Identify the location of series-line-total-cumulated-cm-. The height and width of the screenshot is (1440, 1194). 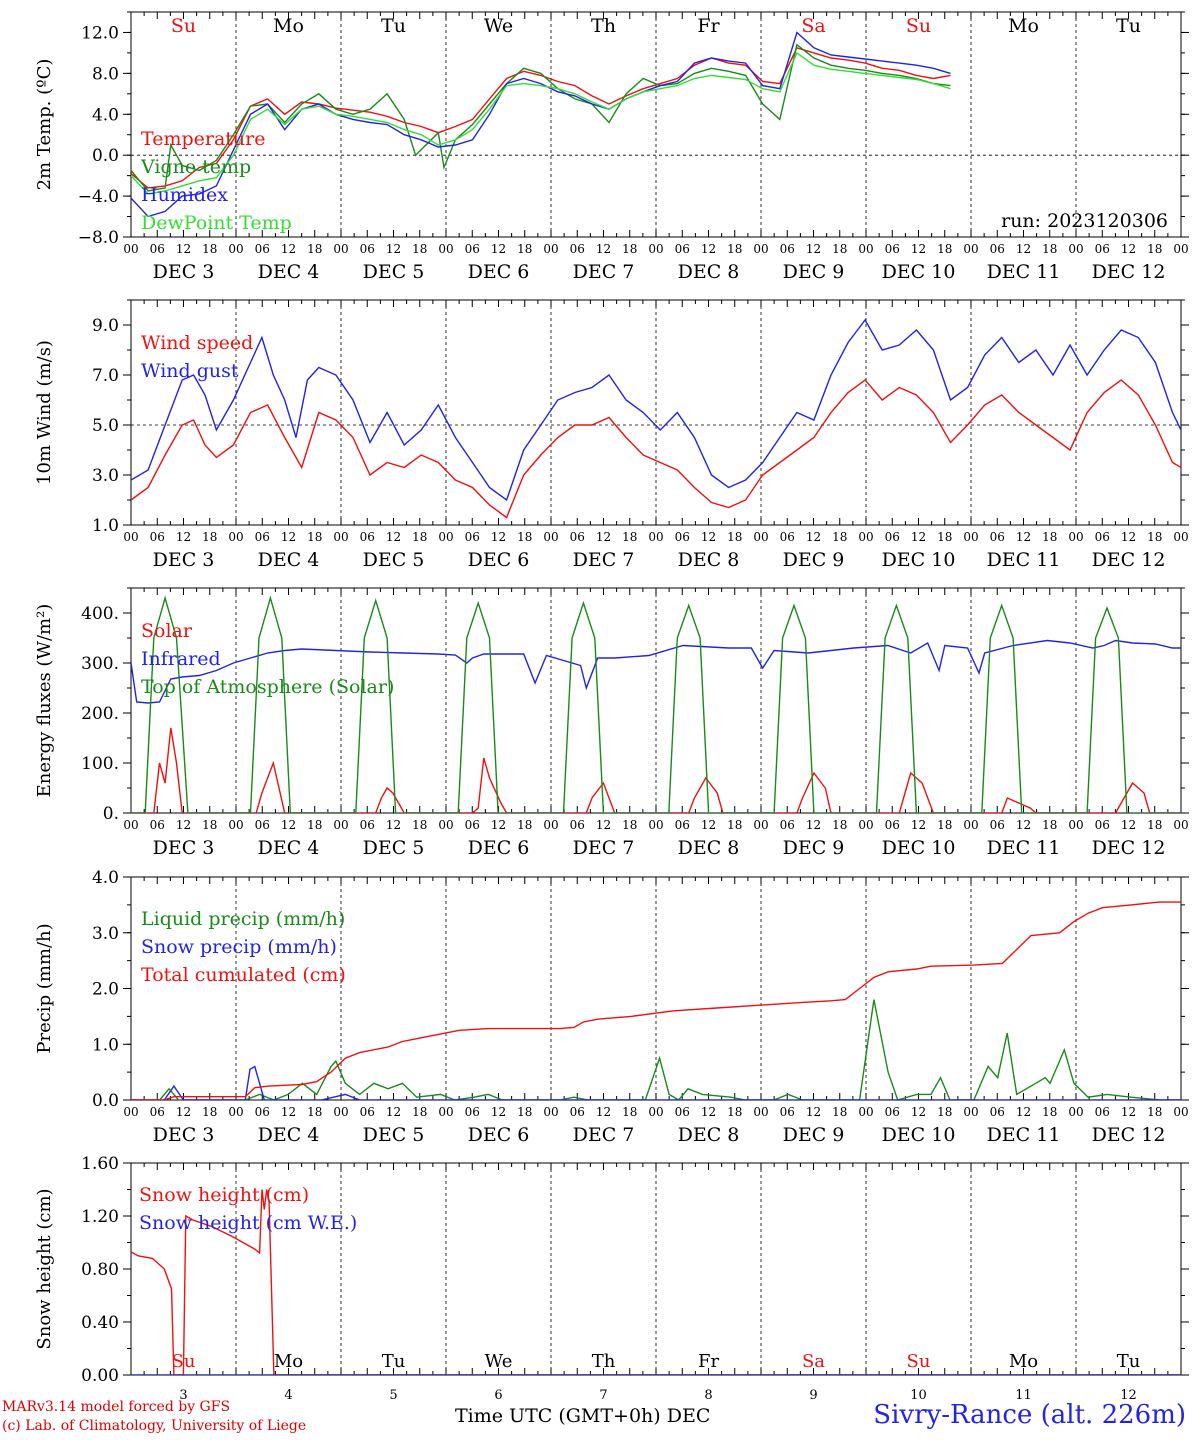
(656, 1000).